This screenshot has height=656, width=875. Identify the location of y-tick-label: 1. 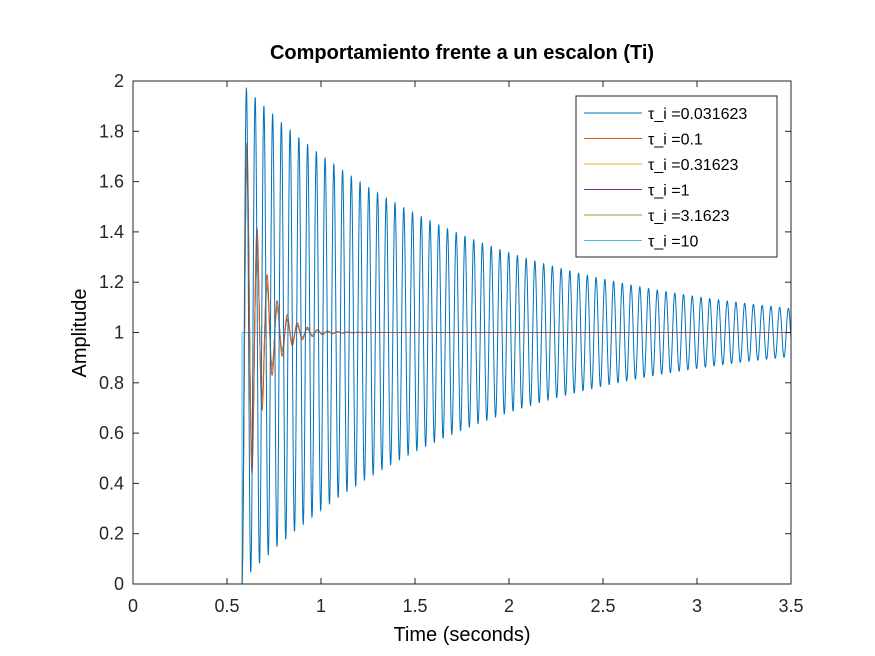
(119, 333).